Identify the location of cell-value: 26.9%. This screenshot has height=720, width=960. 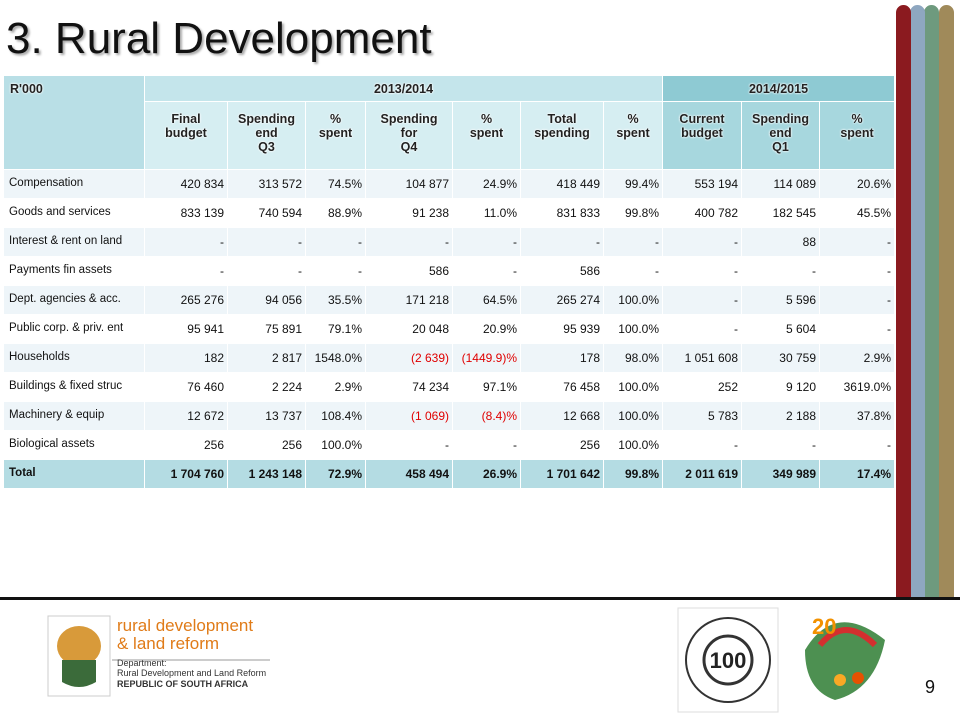
(499, 474).